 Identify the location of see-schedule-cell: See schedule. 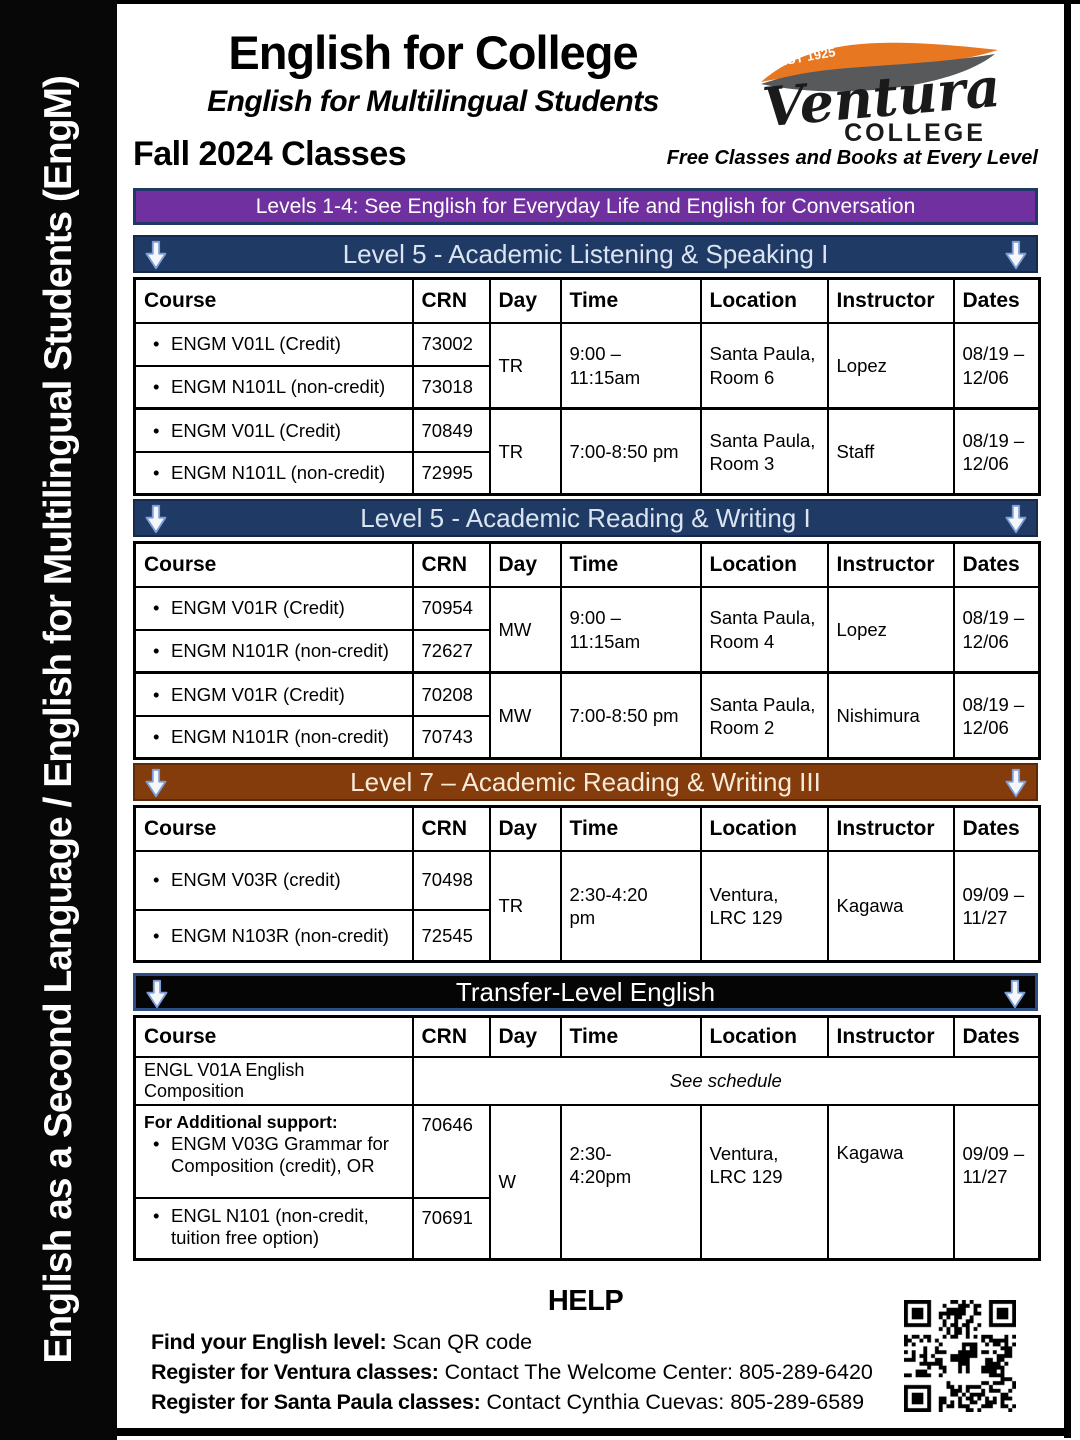
(726, 1080).